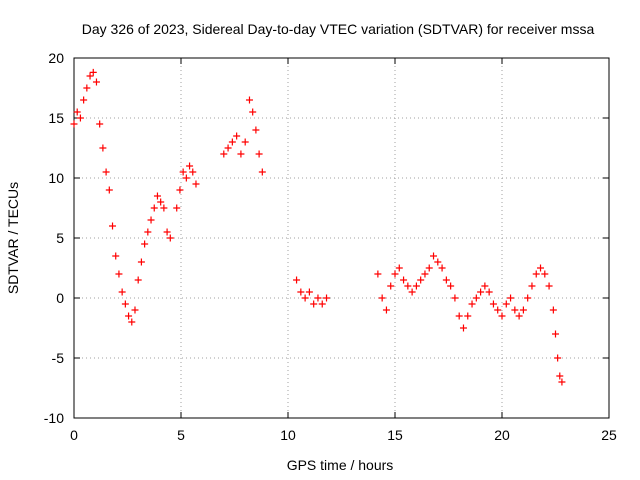  I want to click on y-tick-label: -10, so click(54, 418).